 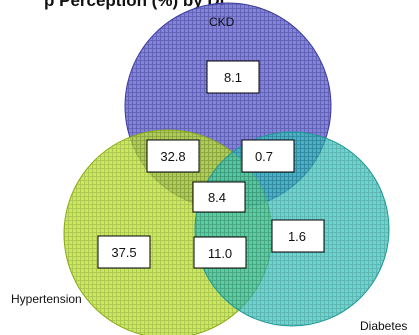 I want to click on region-hypertension-only: 37.5, so click(x=124, y=252).